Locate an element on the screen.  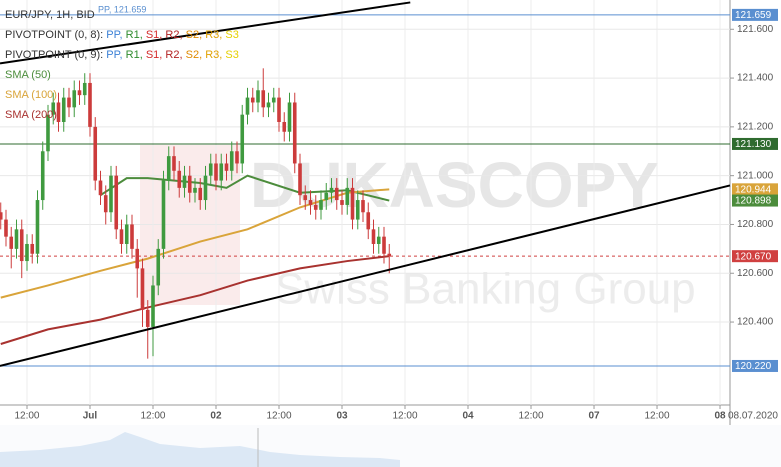
price-tag: 121.130 is located at coordinates (755, 143).